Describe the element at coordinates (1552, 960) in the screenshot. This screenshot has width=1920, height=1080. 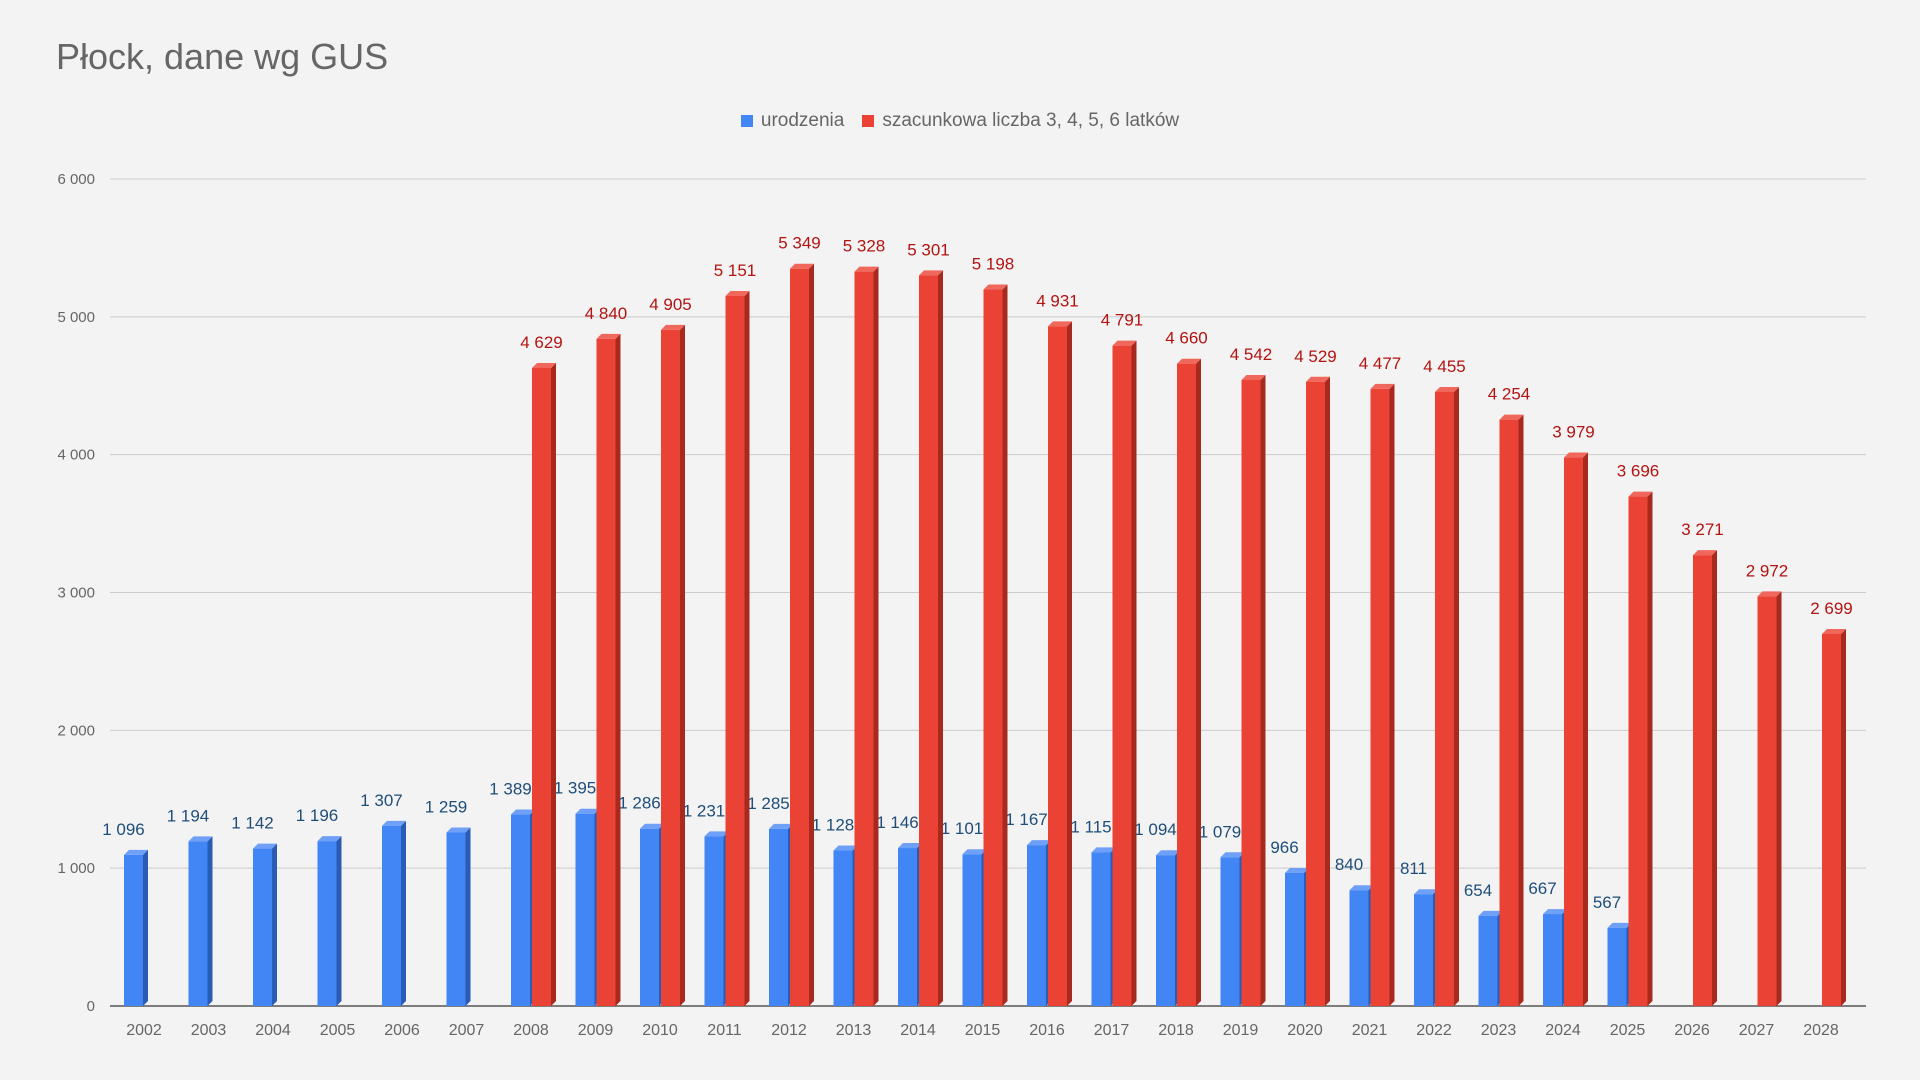
I see `bar-births-2024` at that location.